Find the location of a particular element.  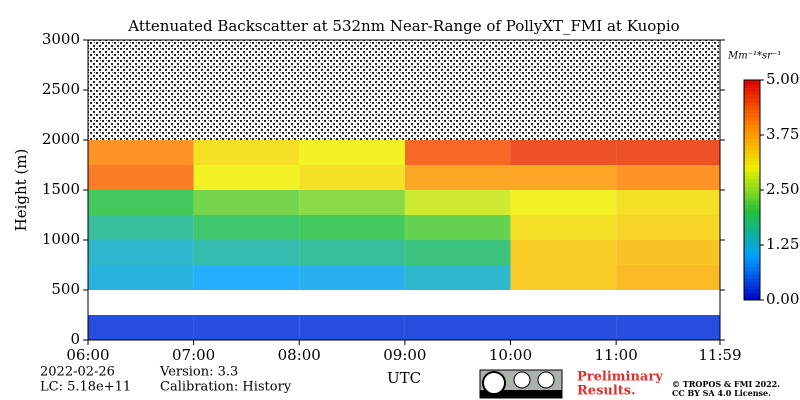

x-tick-label: 08:00 is located at coordinates (299, 355).